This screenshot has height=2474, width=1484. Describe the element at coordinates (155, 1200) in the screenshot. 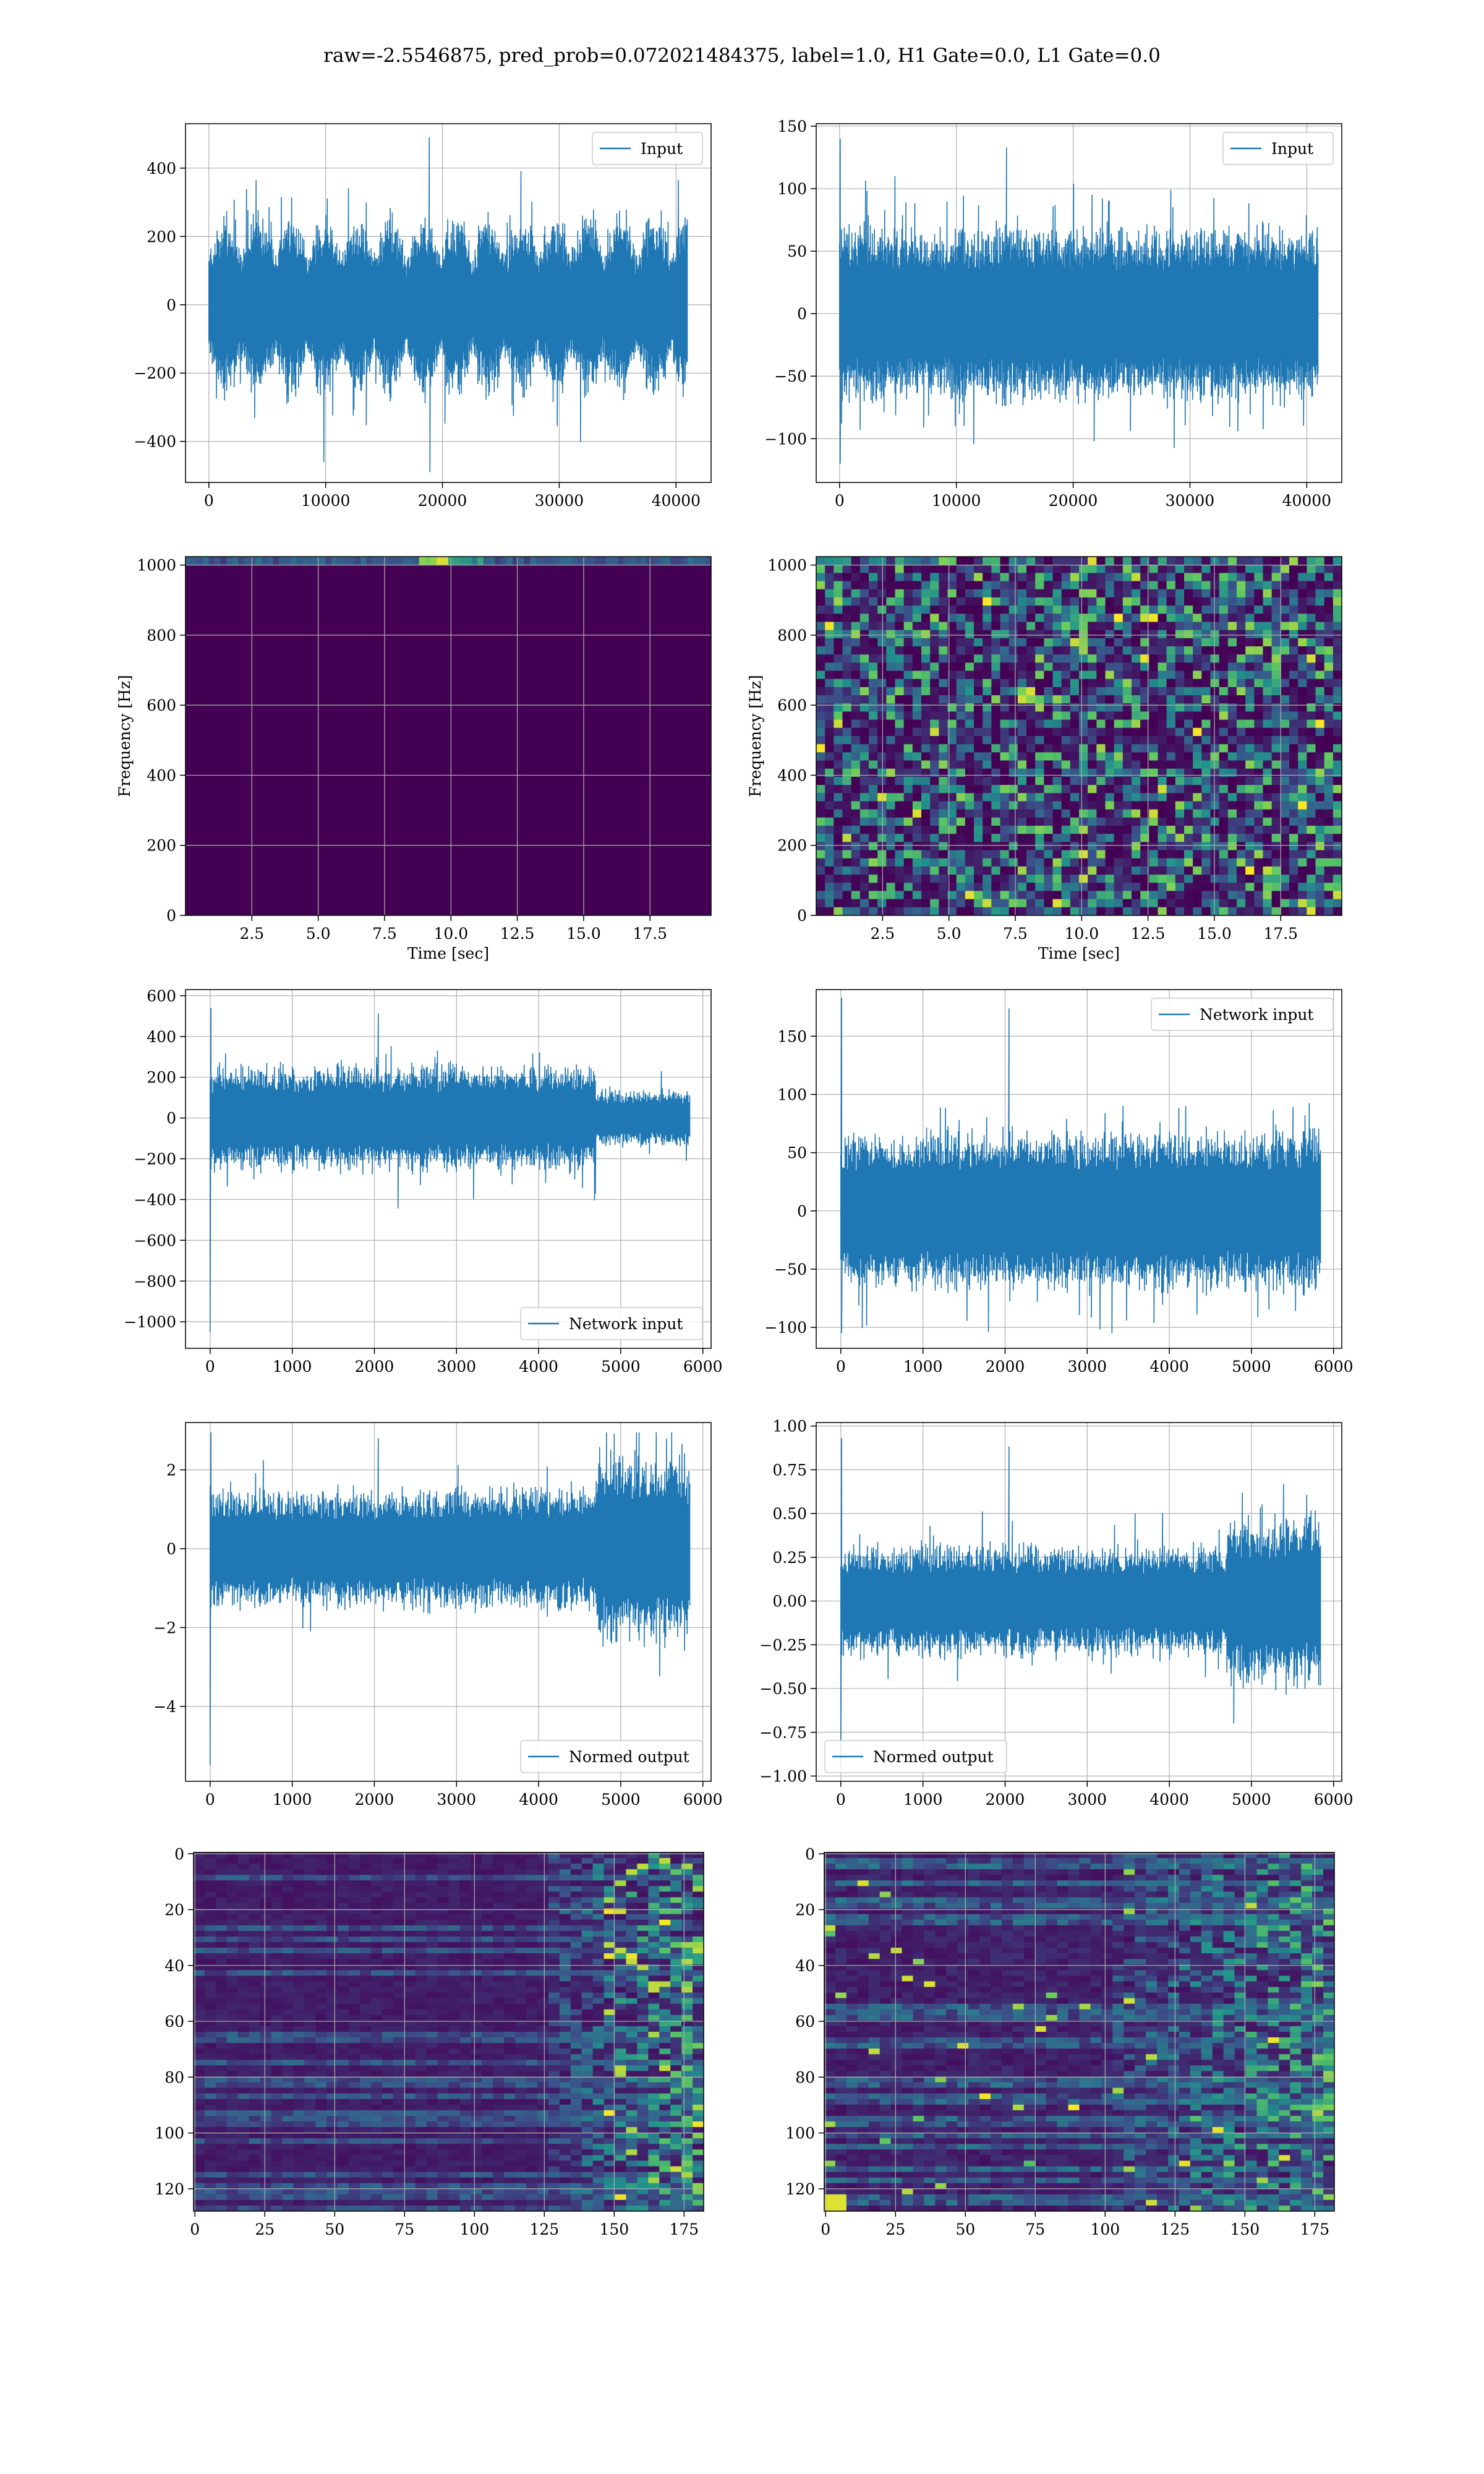

I see `y-tick-label: −400` at that location.